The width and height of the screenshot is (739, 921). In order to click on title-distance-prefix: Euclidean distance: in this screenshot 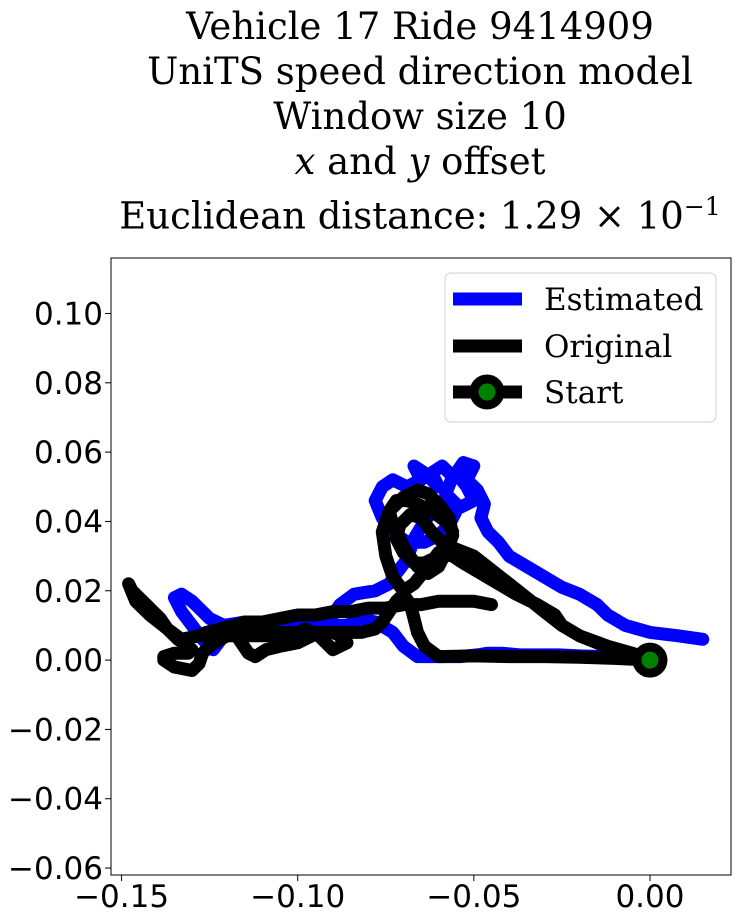, I will do `click(309, 216)`.